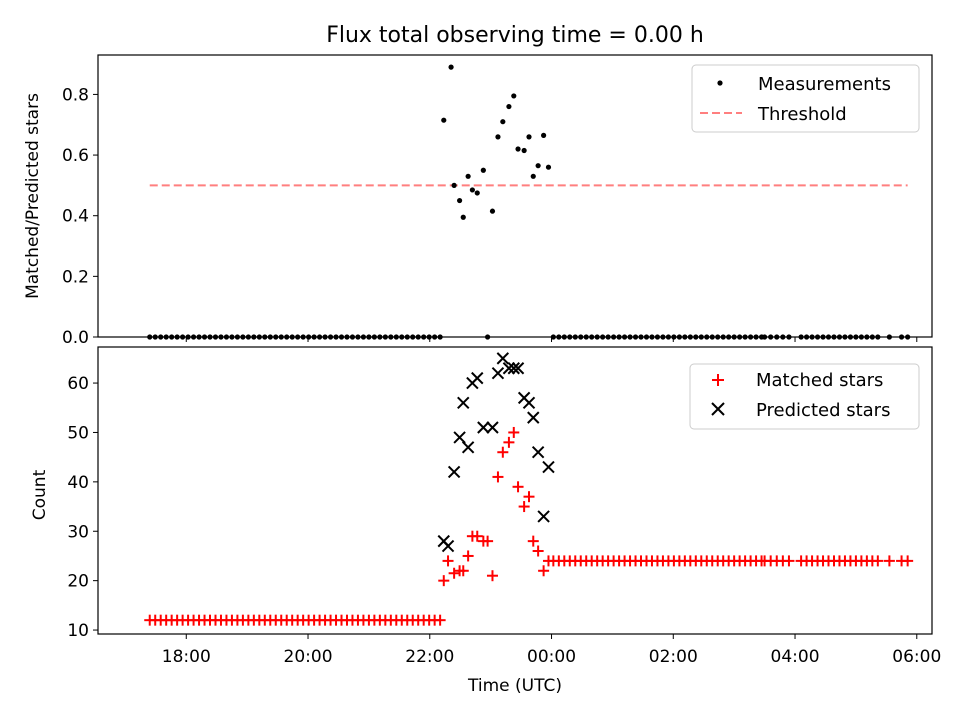  Describe the element at coordinates (75, 95) in the screenshot. I see `top-y-tick-label: 0.8` at that location.